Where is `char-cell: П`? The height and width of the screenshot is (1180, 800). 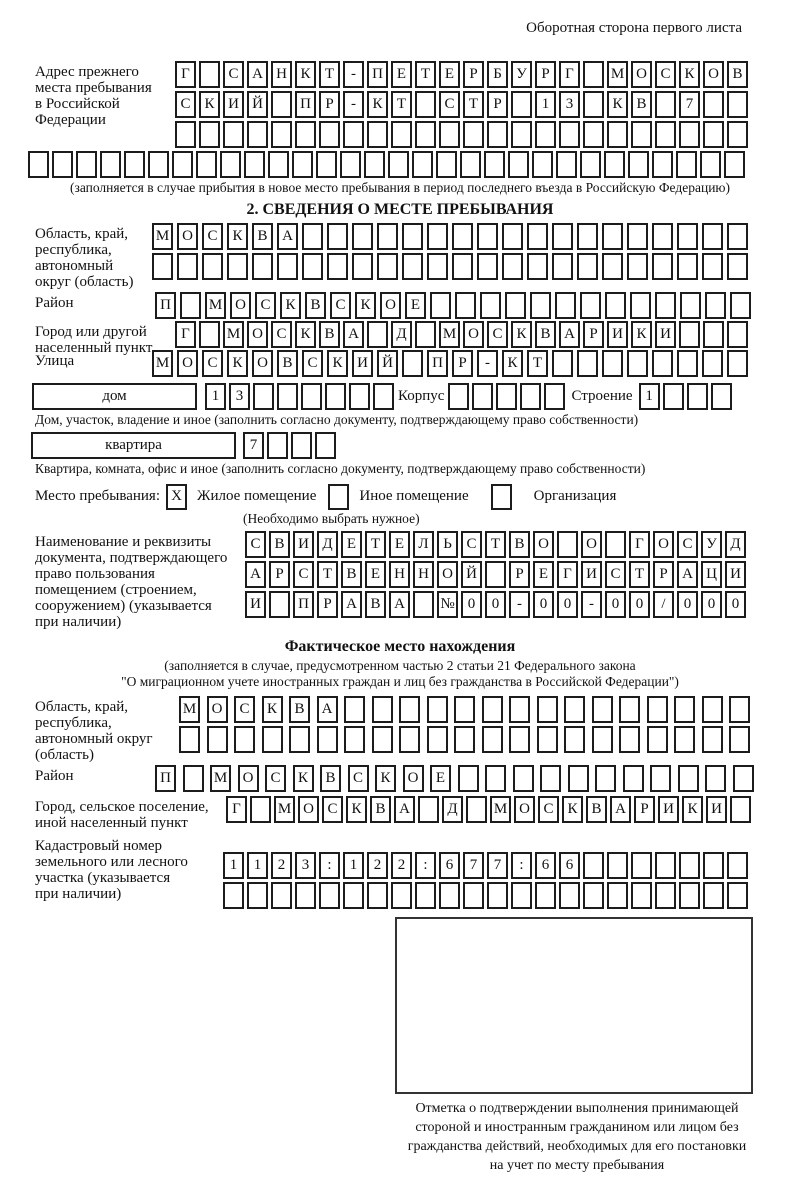
char-cell: П is located at coordinates (377, 74).